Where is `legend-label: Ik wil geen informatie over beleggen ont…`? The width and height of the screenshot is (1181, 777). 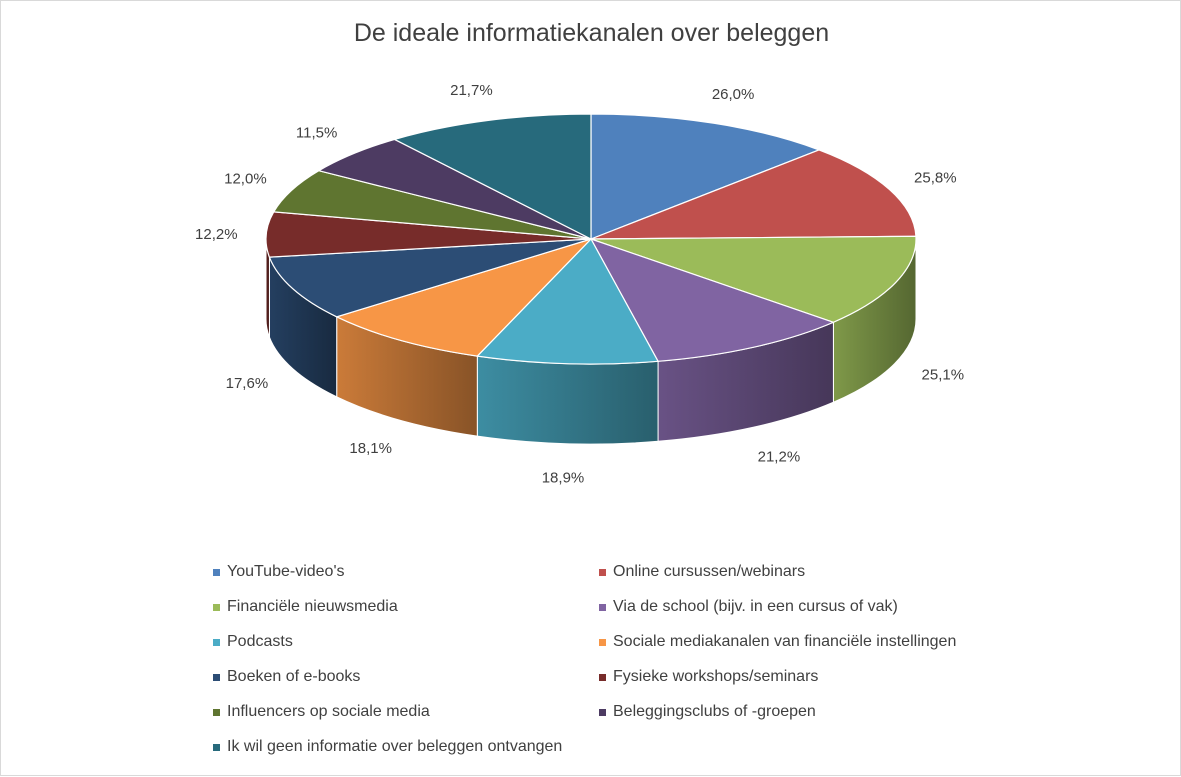
legend-label: Ik wil geen informatie over beleggen ont… is located at coordinates (395, 746).